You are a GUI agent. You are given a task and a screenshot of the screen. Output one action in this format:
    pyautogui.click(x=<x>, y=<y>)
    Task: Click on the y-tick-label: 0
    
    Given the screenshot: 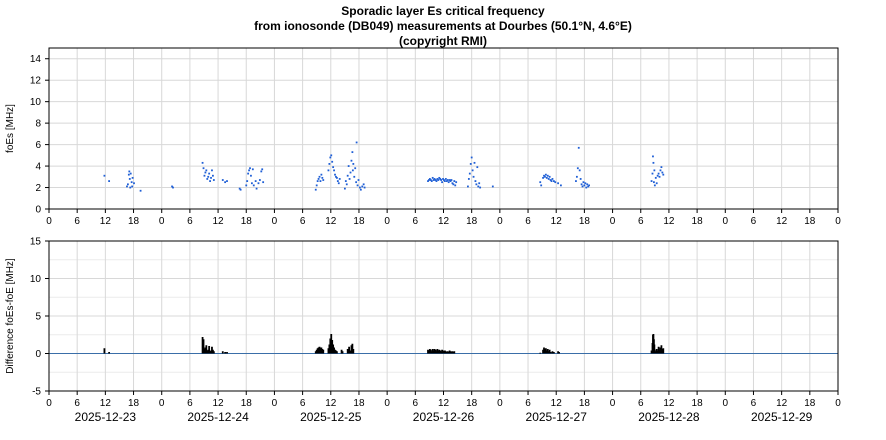 What is the action you would take?
    pyautogui.click(x=38, y=354)
    